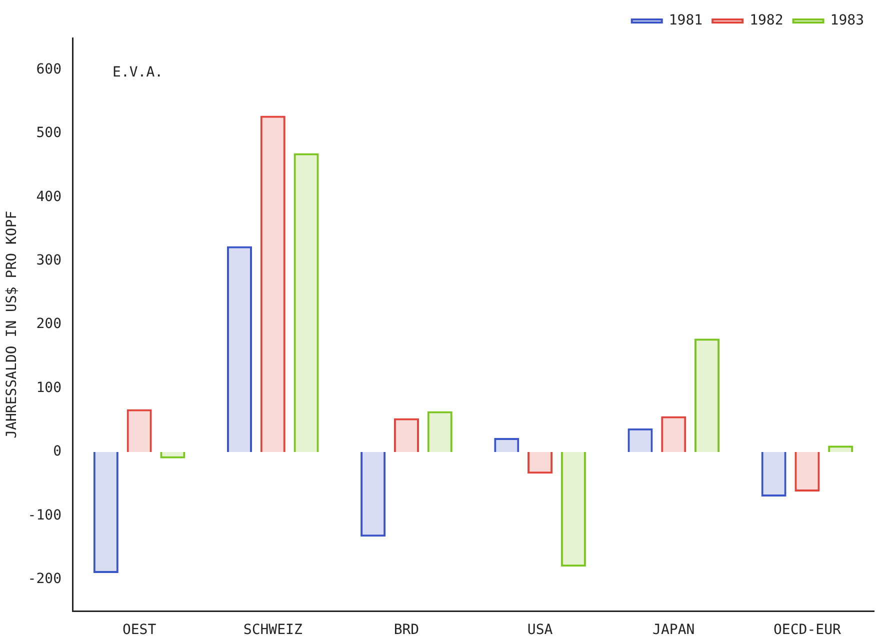 Image resolution: width=878 pixels, height=642 pixels. Describe the element at coordinates (45, 515) in the screenshot. I see `y-tick-label: -100` at that location.